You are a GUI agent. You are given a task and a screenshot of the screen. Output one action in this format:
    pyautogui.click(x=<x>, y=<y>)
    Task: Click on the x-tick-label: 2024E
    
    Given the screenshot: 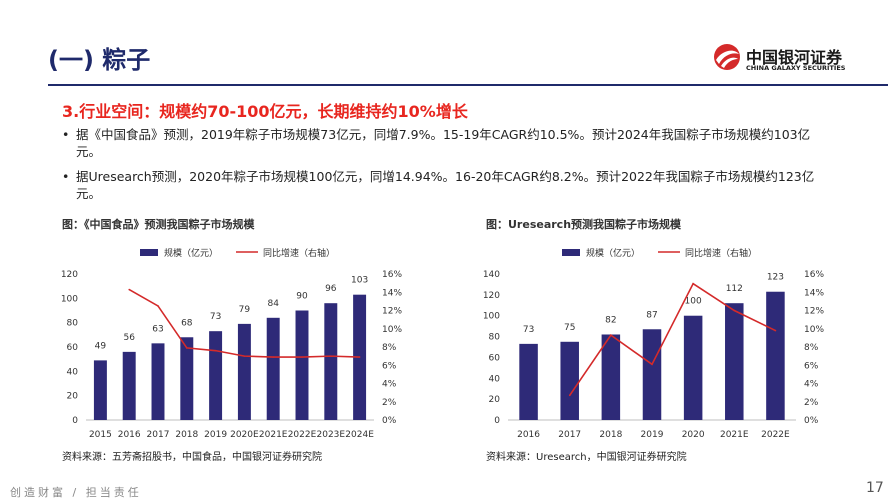 What is the action you would take?
    pyautogui.click(x=359, y=435)
    